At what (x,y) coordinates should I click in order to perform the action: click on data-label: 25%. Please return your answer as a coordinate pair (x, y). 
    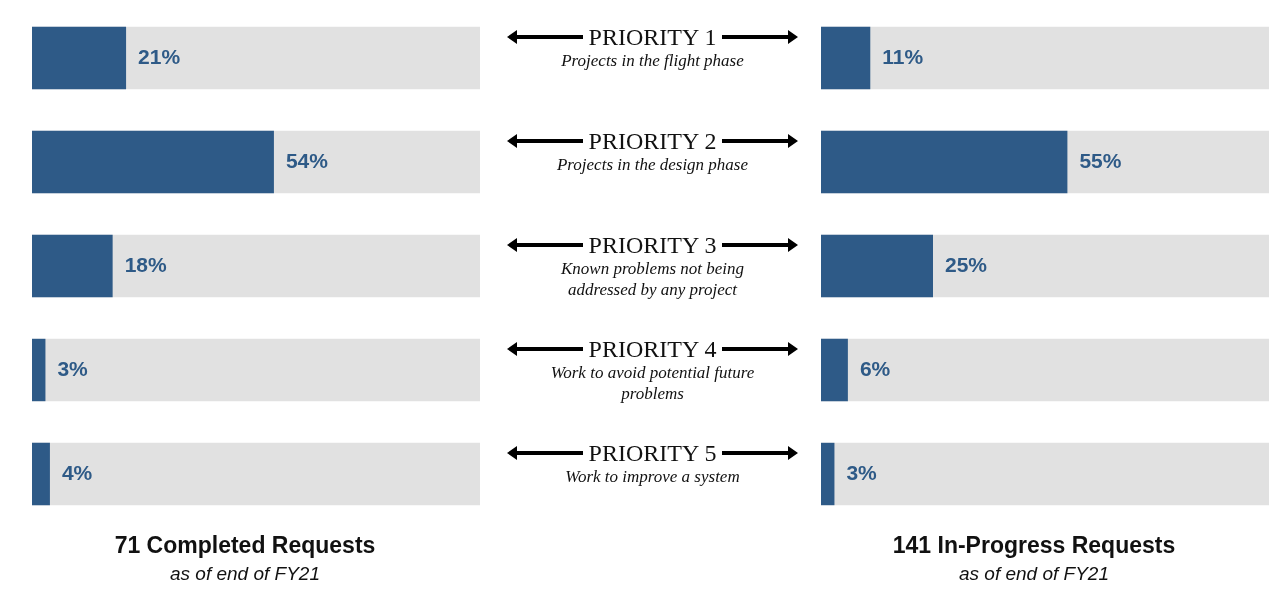
    Looking at the image, I should click on (966, 264).